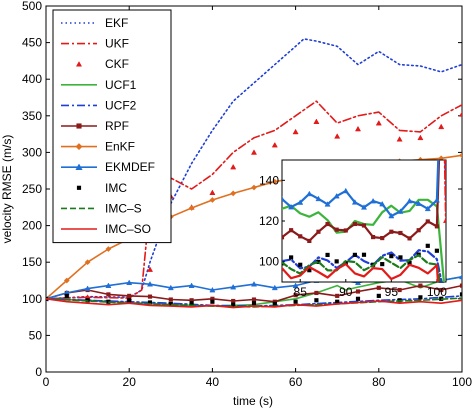 Image resolution: width=474 pixels, height=414 pixels. What do you see at coordinates (360, 272) in the screenshot?
I see `inset-line-imc-so` at bounding box center [360, 272].